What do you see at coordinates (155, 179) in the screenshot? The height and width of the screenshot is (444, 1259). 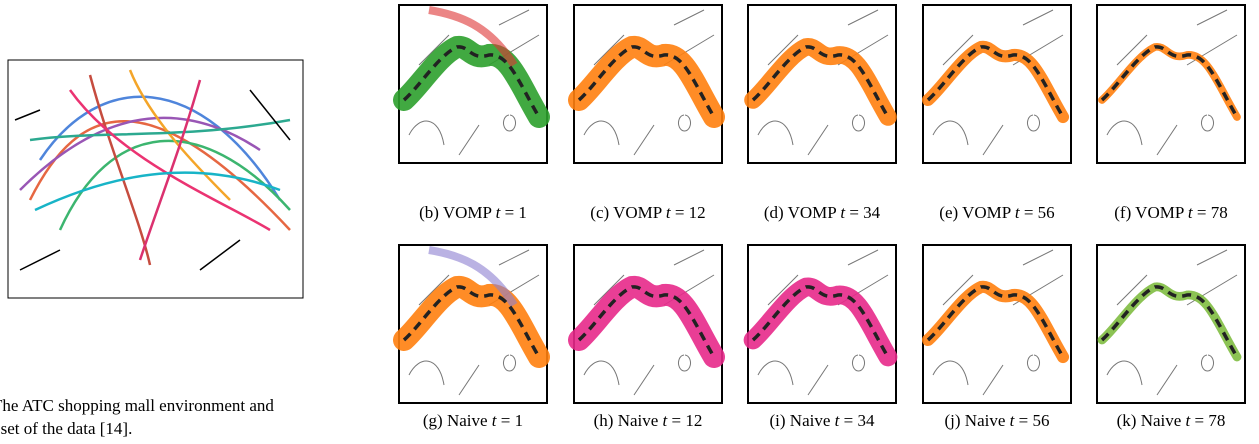 I see `mall-map` at bounding box center [155, 179].